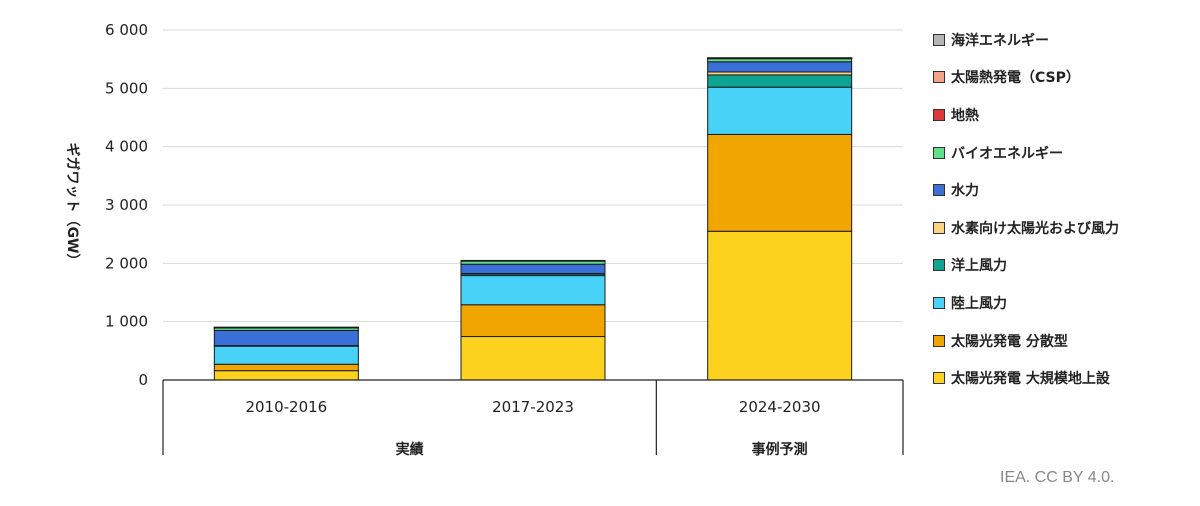 This screenshot has height=506, width=1200. I want to click on credit-text: IEA. CC BY 4.0., so click(1057, 477).